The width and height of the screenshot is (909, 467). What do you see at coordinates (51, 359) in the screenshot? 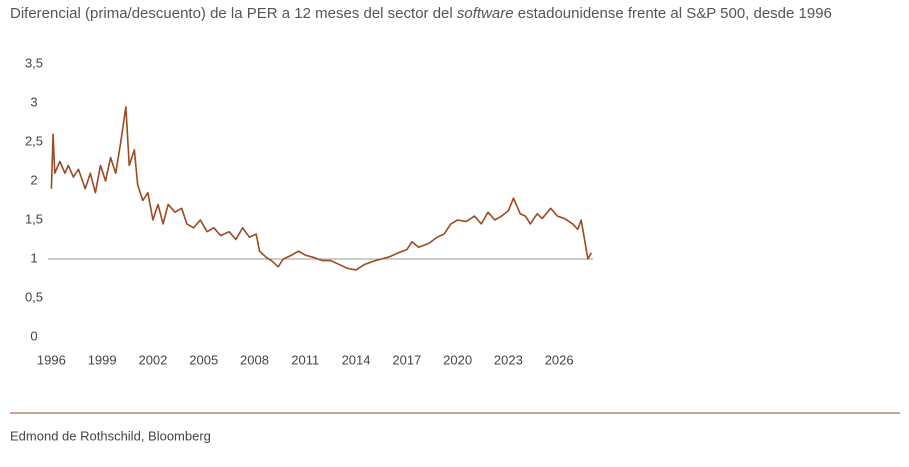
I see `x-tick-label: 1996` at bounding box center [51, 359].